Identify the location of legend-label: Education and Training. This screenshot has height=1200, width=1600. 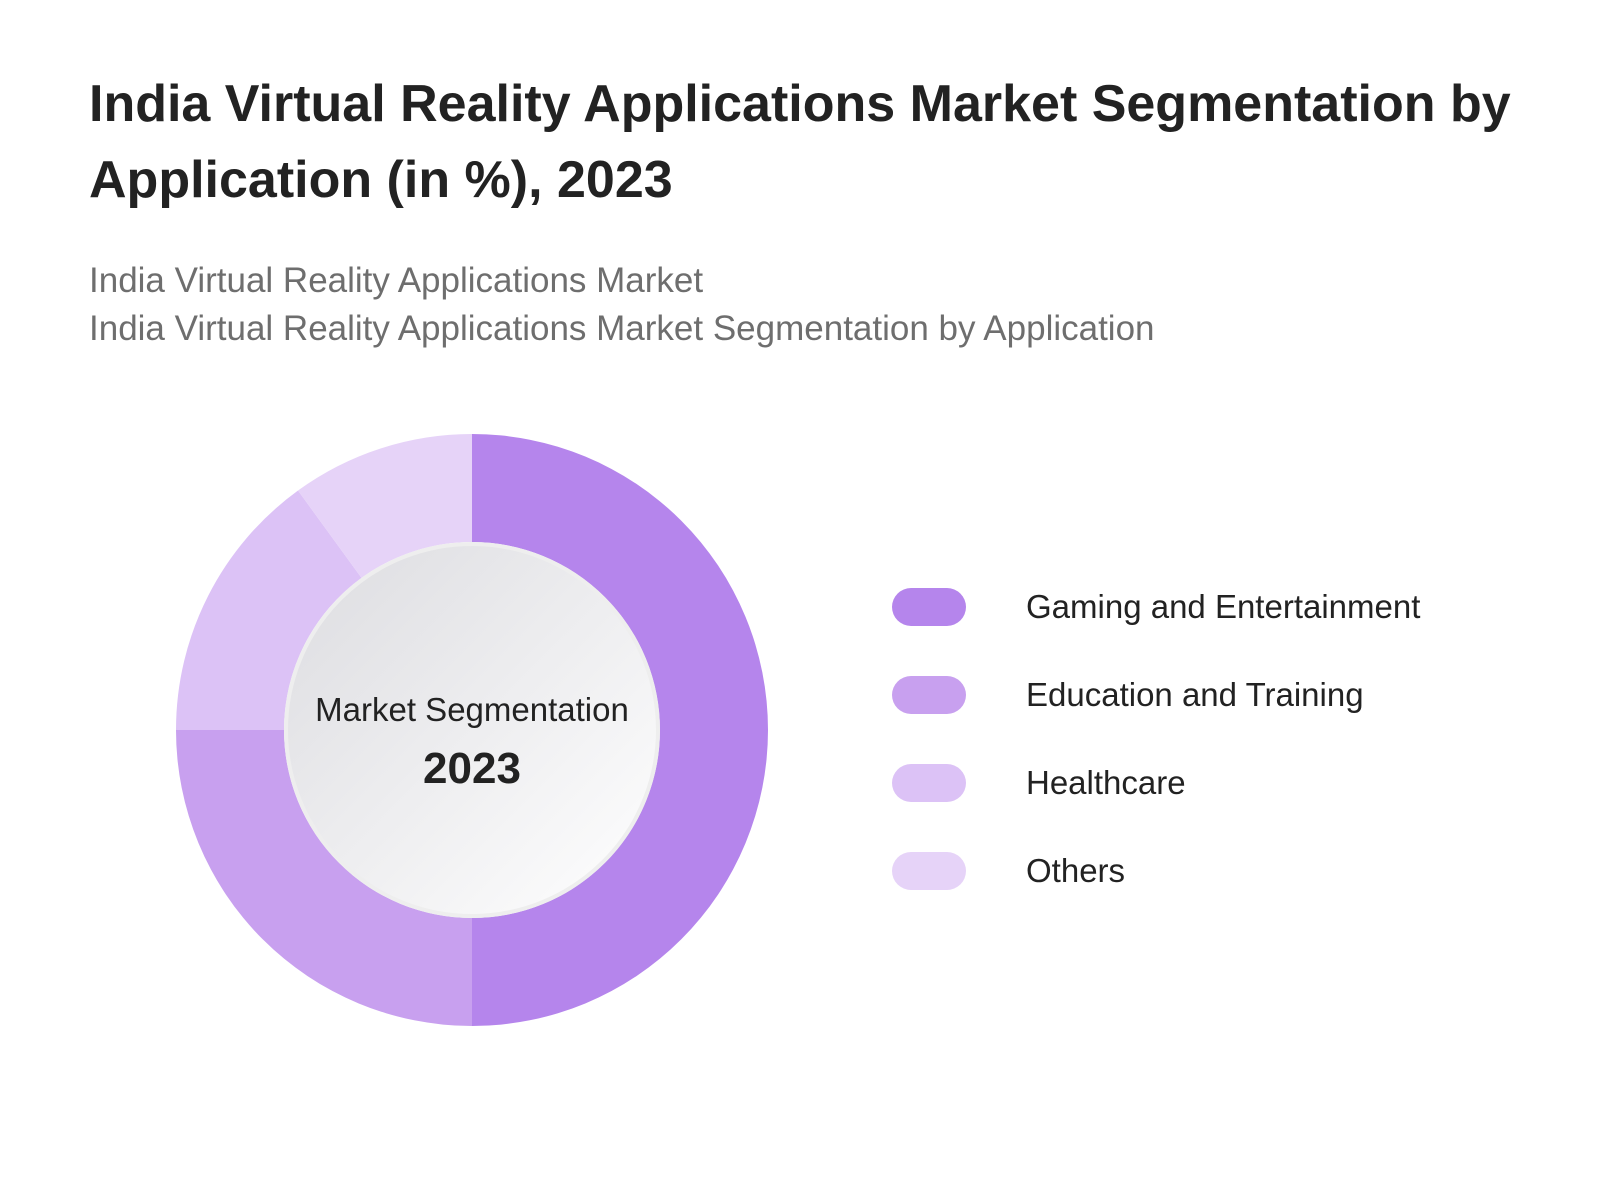
(1195, 694).